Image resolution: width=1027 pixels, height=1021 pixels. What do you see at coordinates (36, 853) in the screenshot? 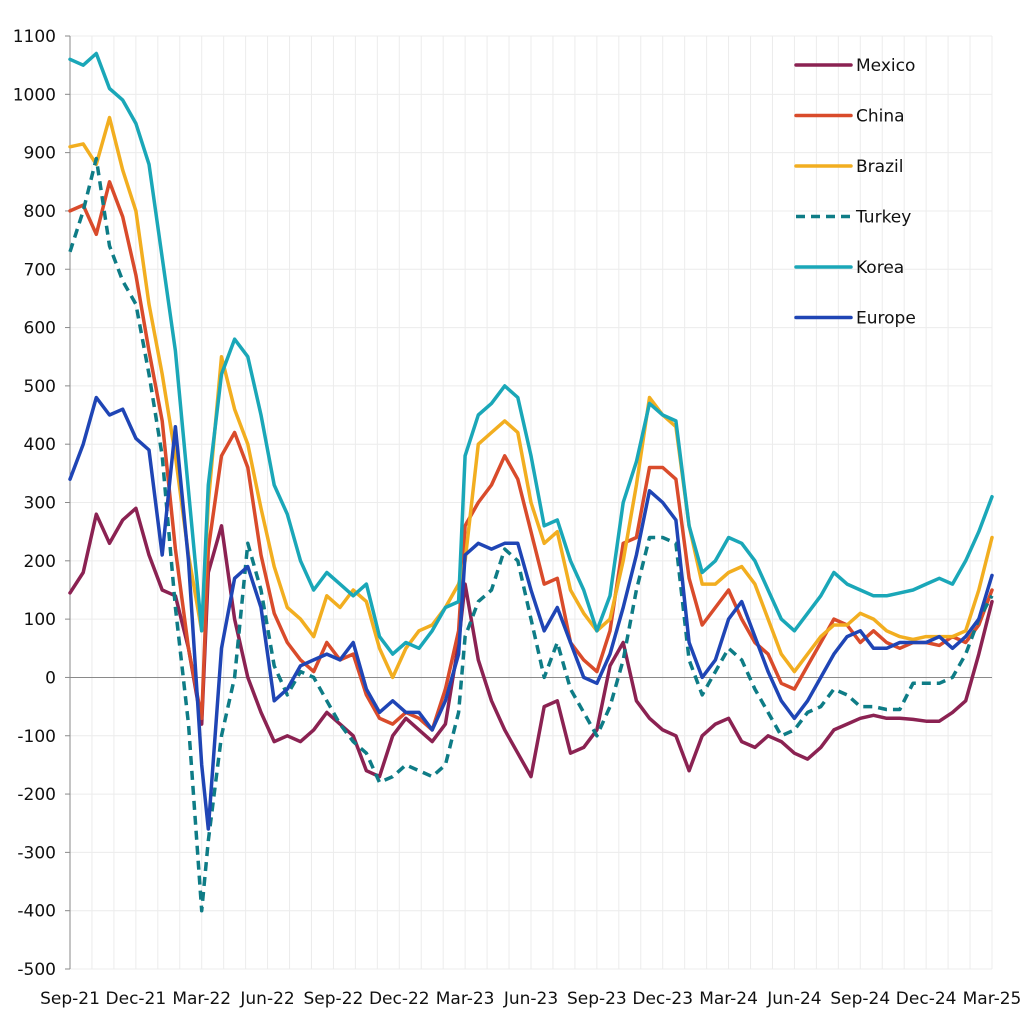
I see `y-tick-label: -300` at bounding box center [36, 853].